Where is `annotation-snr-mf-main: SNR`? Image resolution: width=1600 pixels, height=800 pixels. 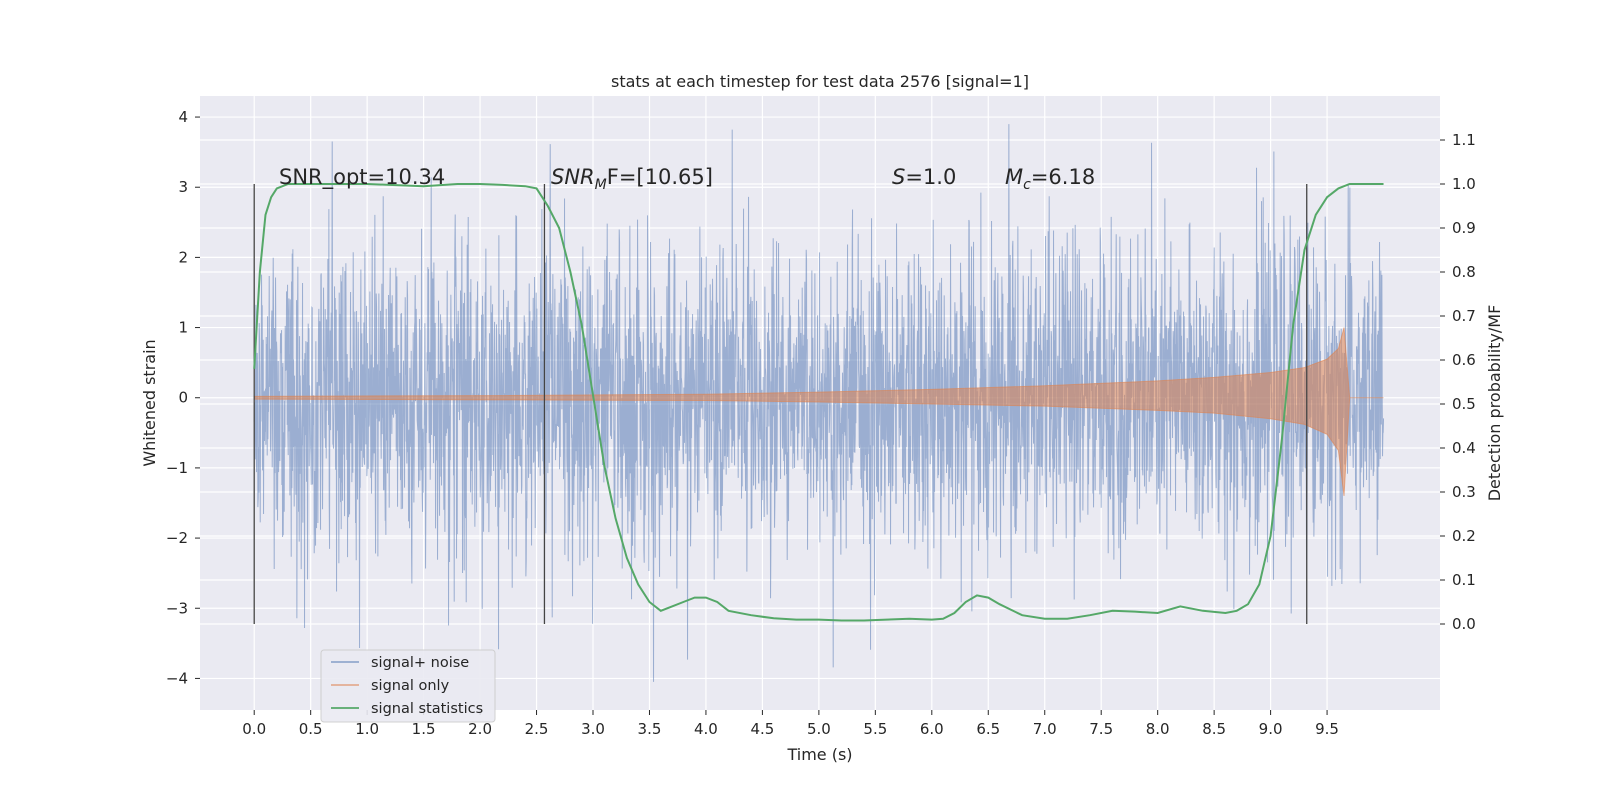
annotation-snr-mf-main: SNR is located at coordinates (573, 177).